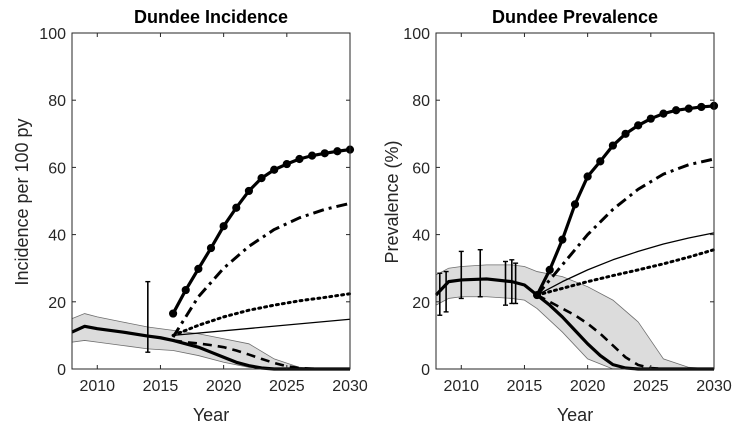 Image resolution: width=738 pixels, height=427 pixels. I want to click on prevalence-x-tick-label: 2025, so click(651, 386).